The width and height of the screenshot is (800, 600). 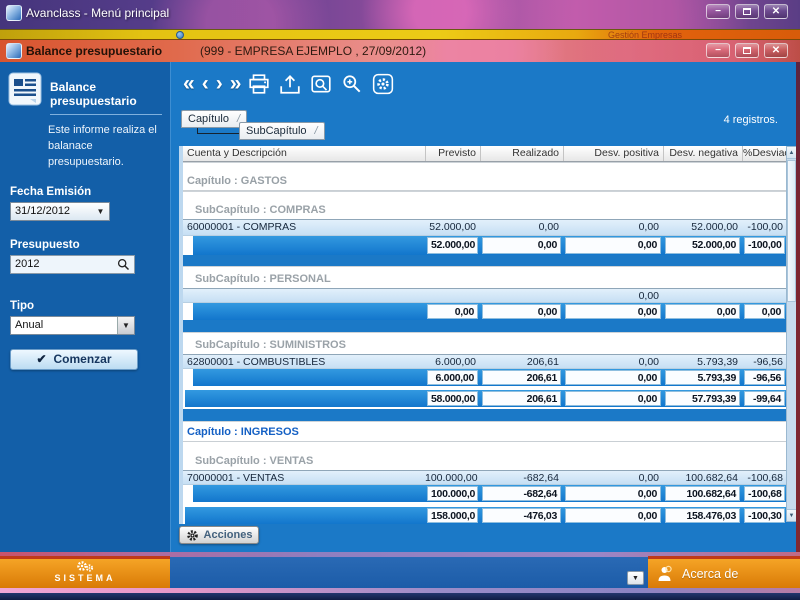 What do you see at coordinates (352, 84) in the screenshot?
I see `zoom-icon` at bounding box center [352, 84].